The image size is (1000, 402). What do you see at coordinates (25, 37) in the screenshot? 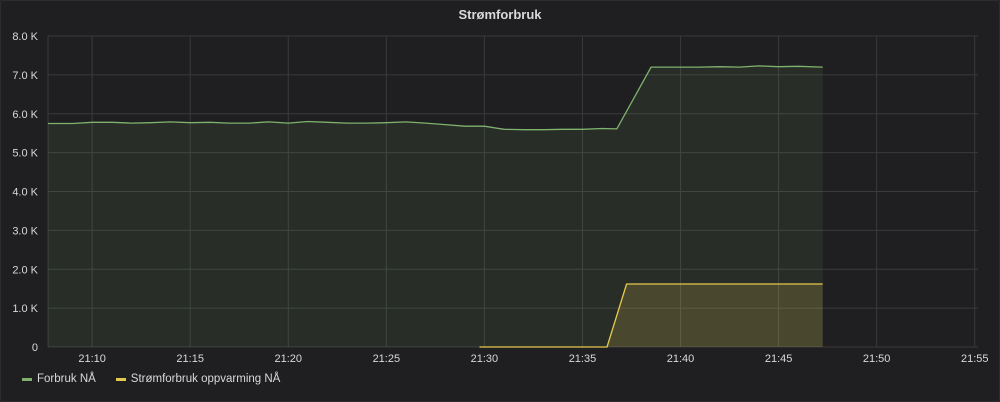
I see `y-tick-label: 8.0 K` at bounding box center [25, 37].